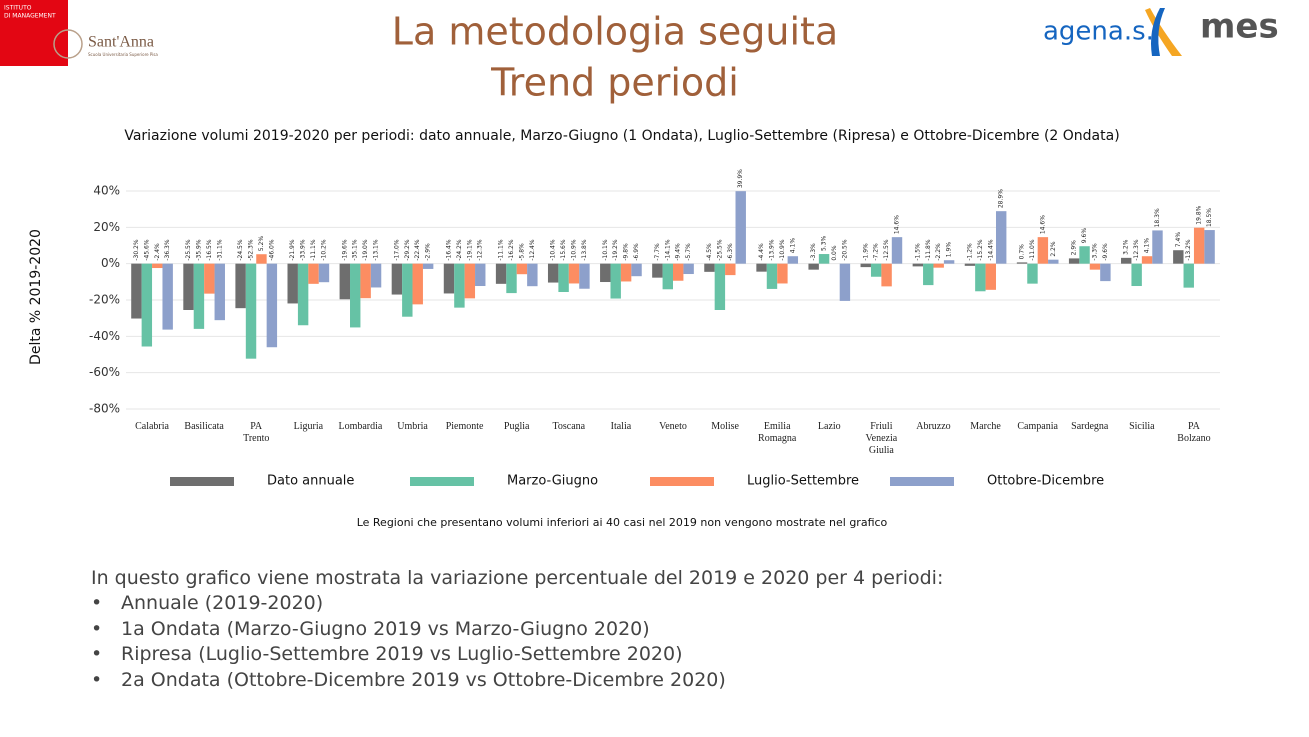 The width and height of the screenshot is (1309, 737). I want to click on x-tick-label: Italia, so click(621, 426).